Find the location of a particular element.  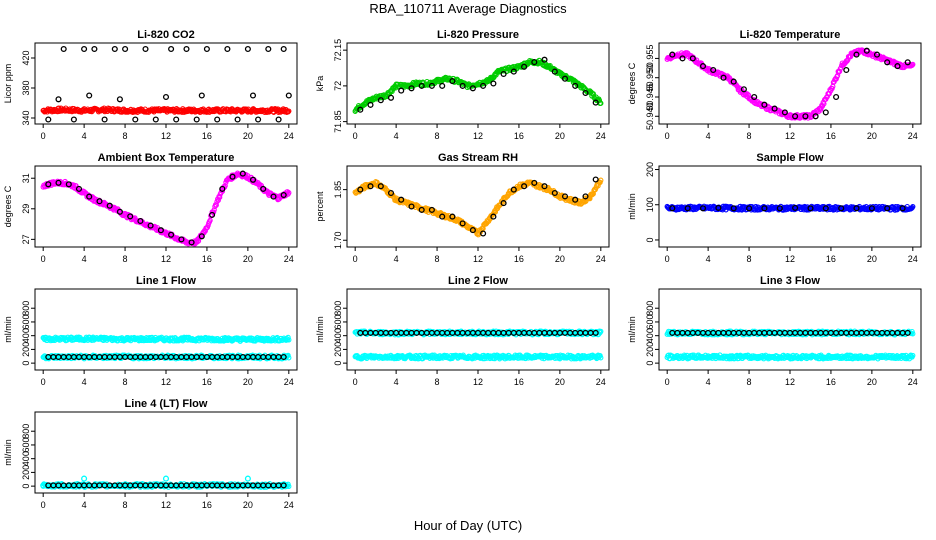

x-tick-label: 0 is located at coordinates (355, 259).